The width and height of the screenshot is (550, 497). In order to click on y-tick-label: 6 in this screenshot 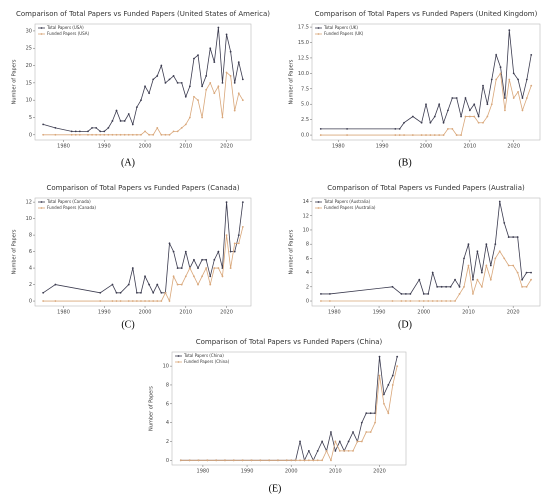, I will do `click(167, 404)`.